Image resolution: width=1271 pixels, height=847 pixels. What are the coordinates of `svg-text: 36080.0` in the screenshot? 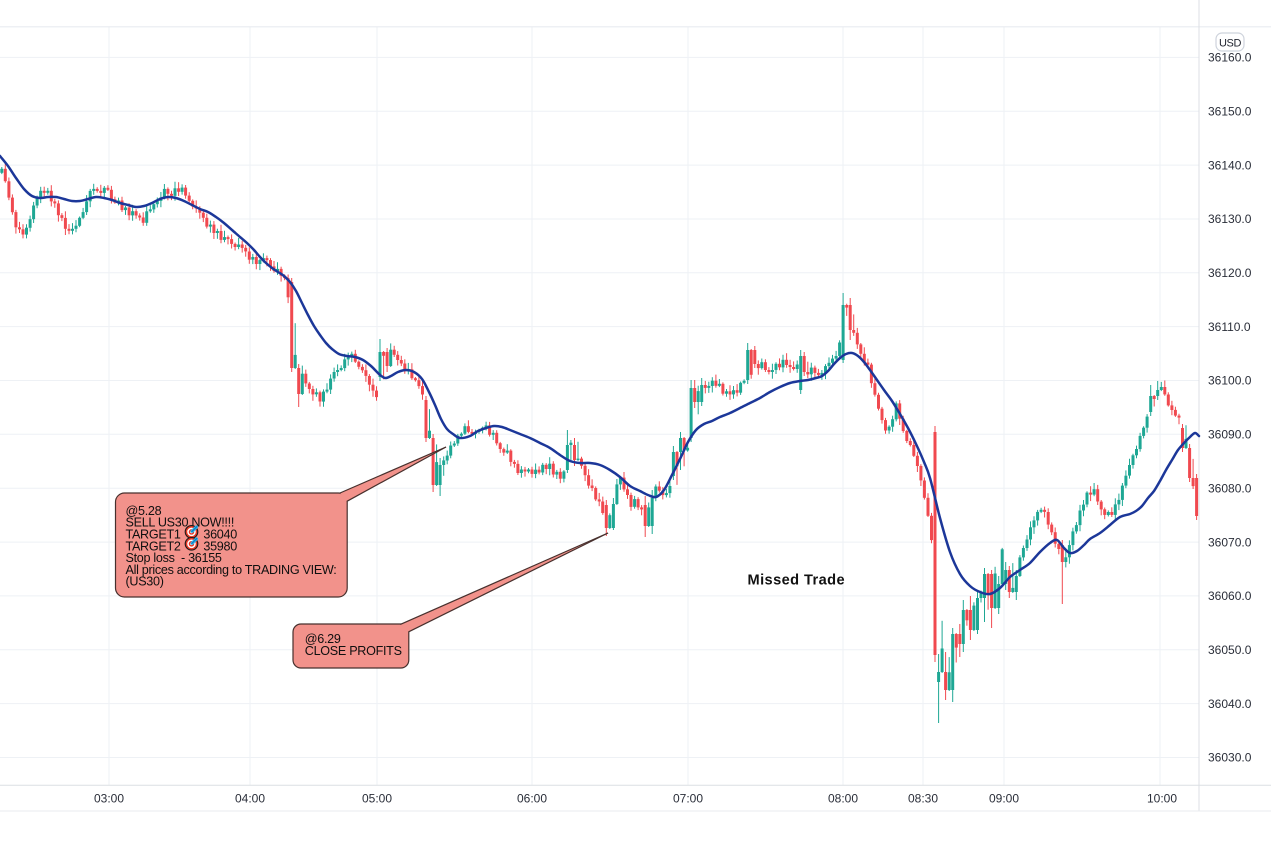 It's located at (1230, 488).